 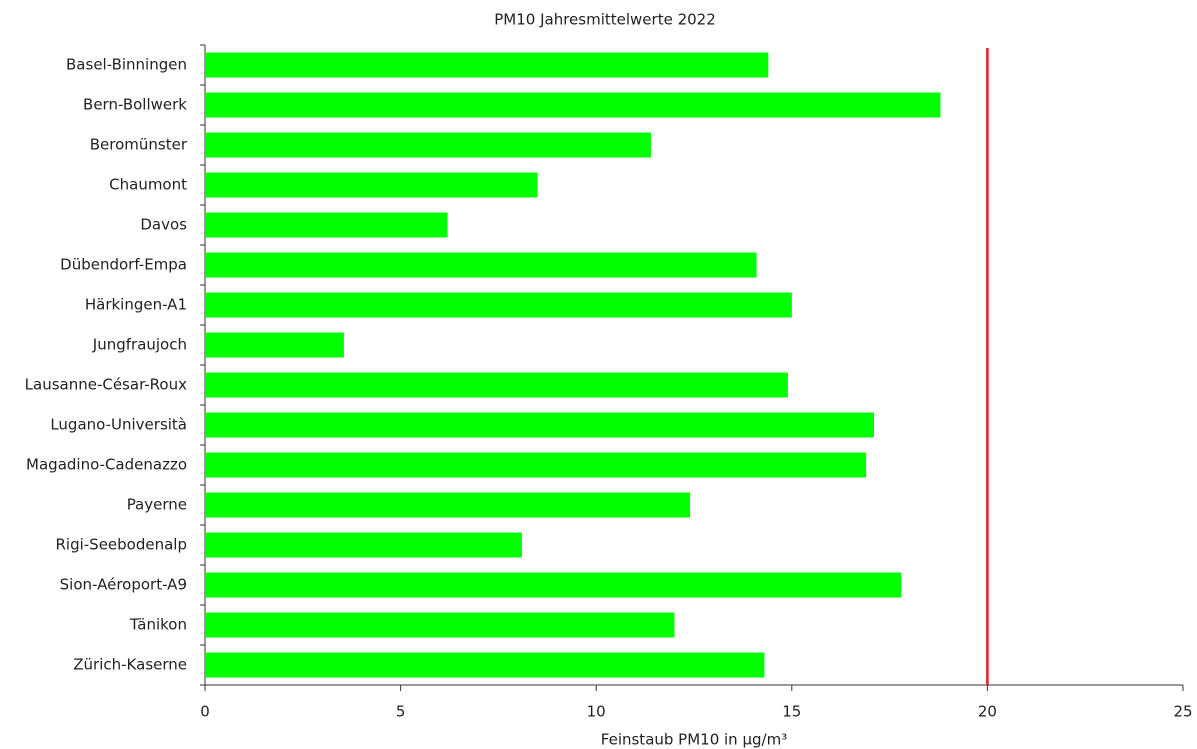 I want to click on y-tick-label: Lugano-Università, so click(x=118, y=425).